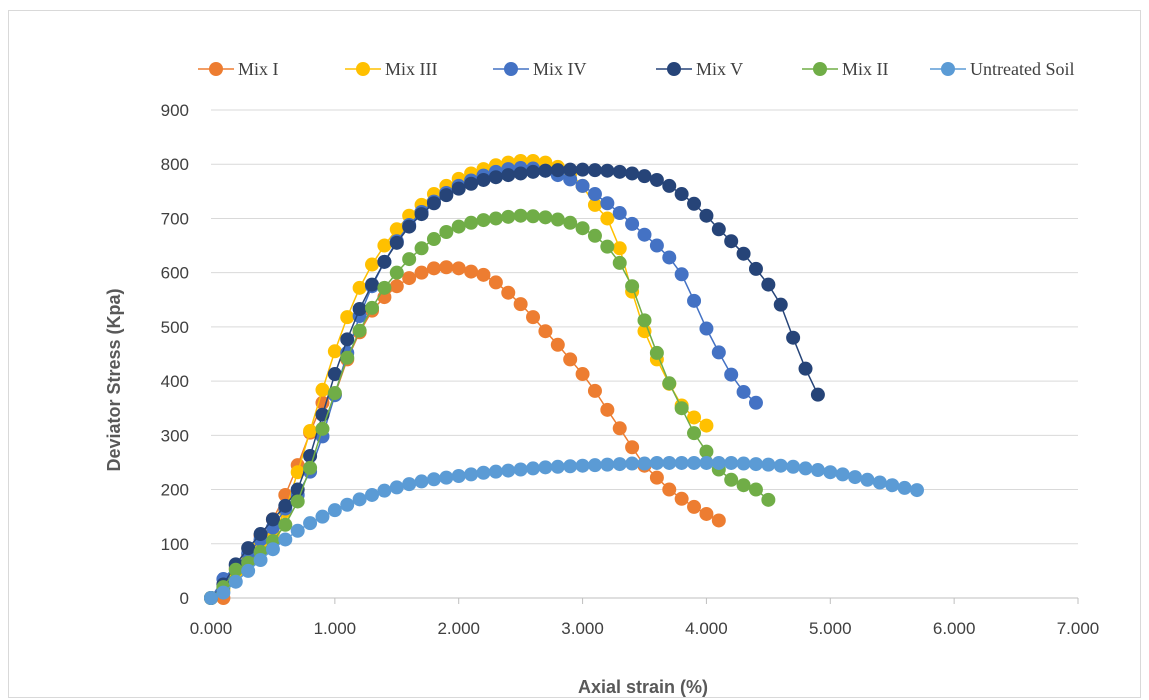 The height and width of the screenshot is (700, 1149). Describe the element at coordinates (719, 69) in the screenshot. I see `legend-label: Mix V` at that location.